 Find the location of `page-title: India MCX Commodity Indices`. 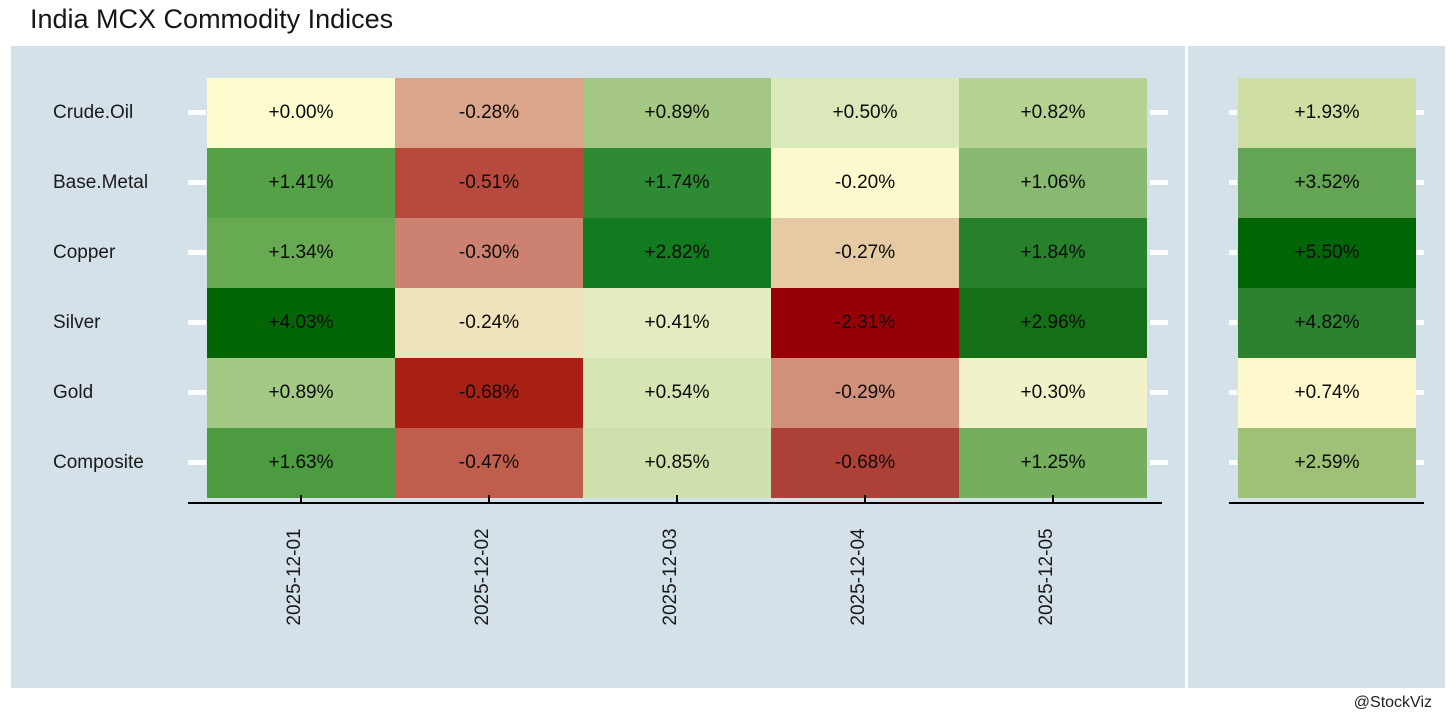

page-title: India MCX Commodity Indices is located at coordinates (212, 19).